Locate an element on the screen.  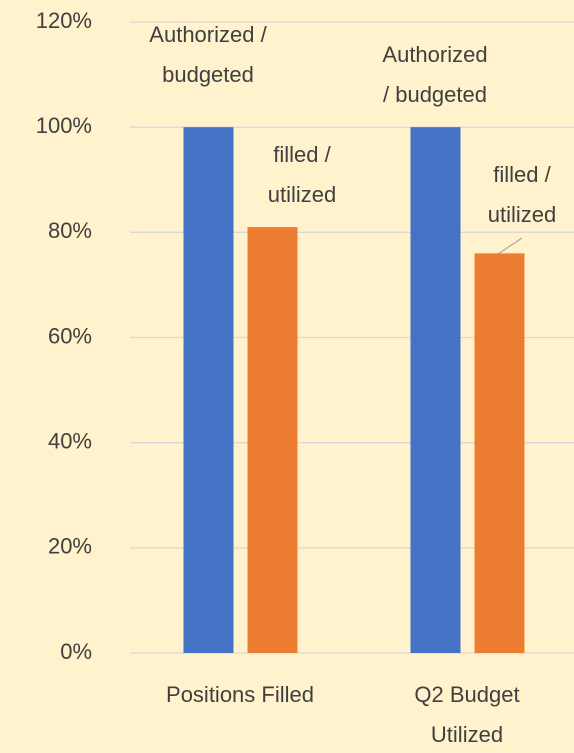
y-tick-label: 100% is located at coordinates (64, 125).